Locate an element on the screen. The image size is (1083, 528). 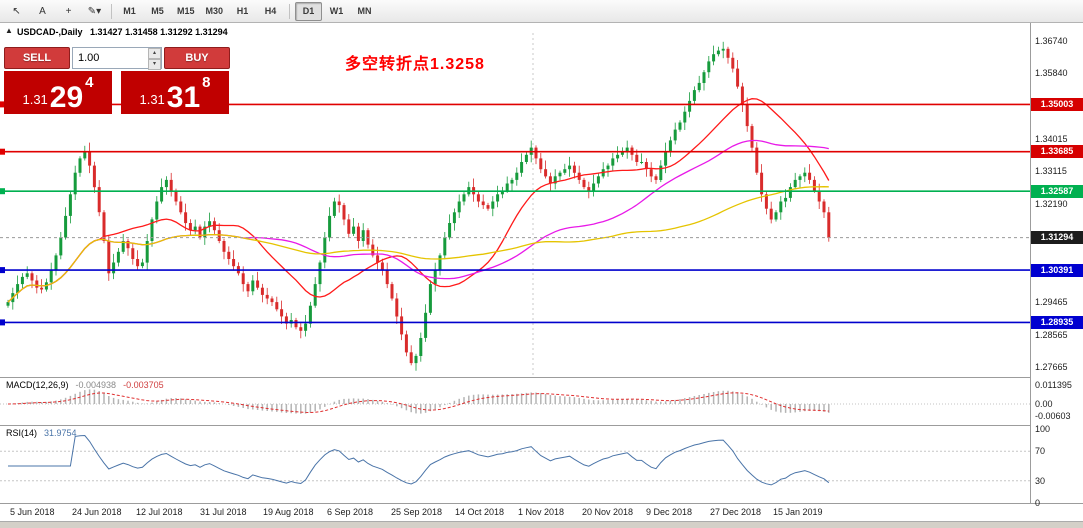
sell-price-prefix: 1.31 is located at coordinates (35, 99).